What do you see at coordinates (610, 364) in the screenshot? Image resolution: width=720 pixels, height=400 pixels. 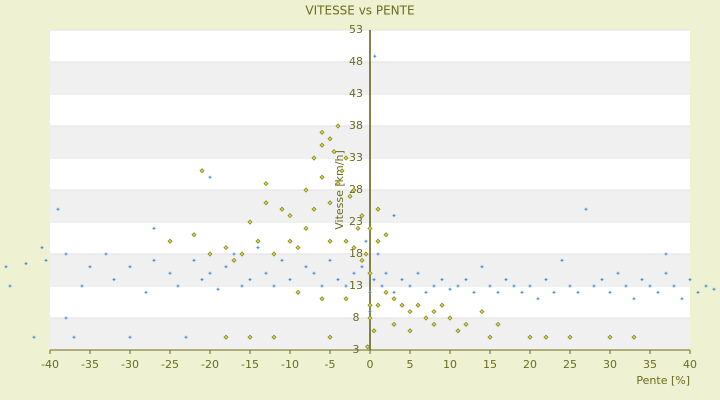 I see `x-tick-label: 30` at bounding box center [610, 364].